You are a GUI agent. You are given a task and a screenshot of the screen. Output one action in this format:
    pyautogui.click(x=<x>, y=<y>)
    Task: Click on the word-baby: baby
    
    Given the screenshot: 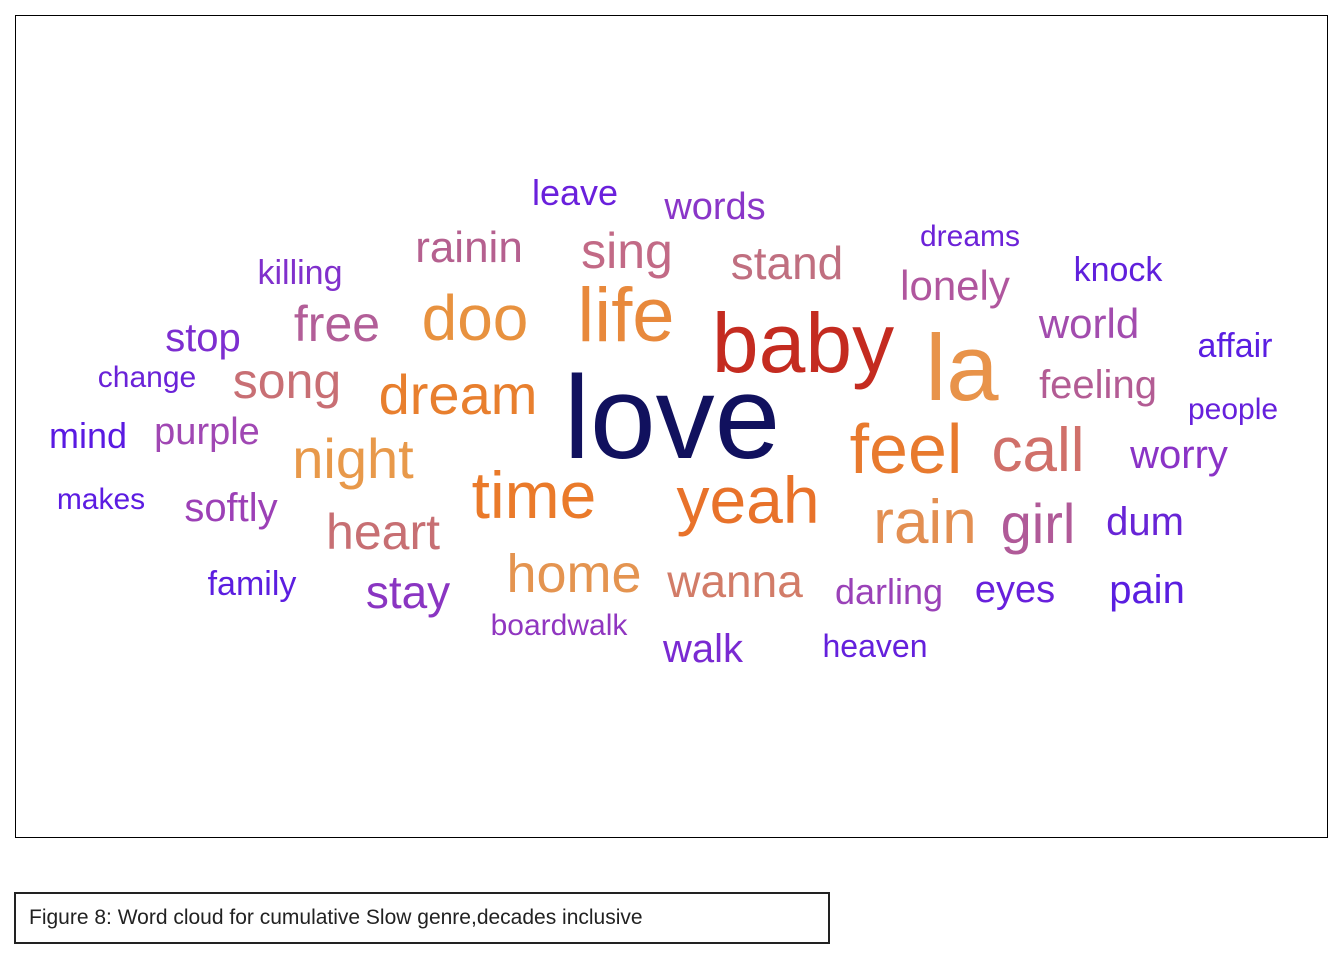 What is the action you would take?
    pyautogui.click(x=803, y=343)
    